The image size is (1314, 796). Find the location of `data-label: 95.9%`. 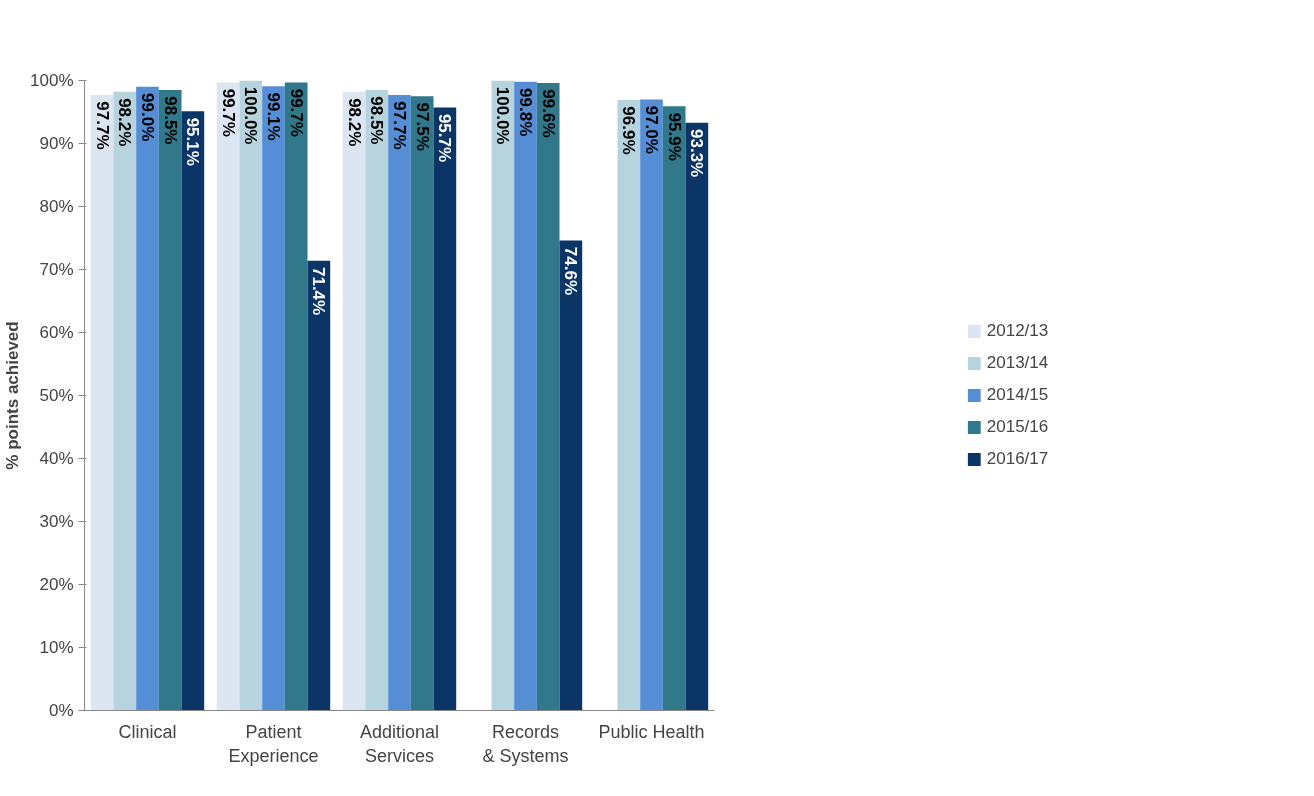

data-label: 95.9% is located at coordinates (674, 136).